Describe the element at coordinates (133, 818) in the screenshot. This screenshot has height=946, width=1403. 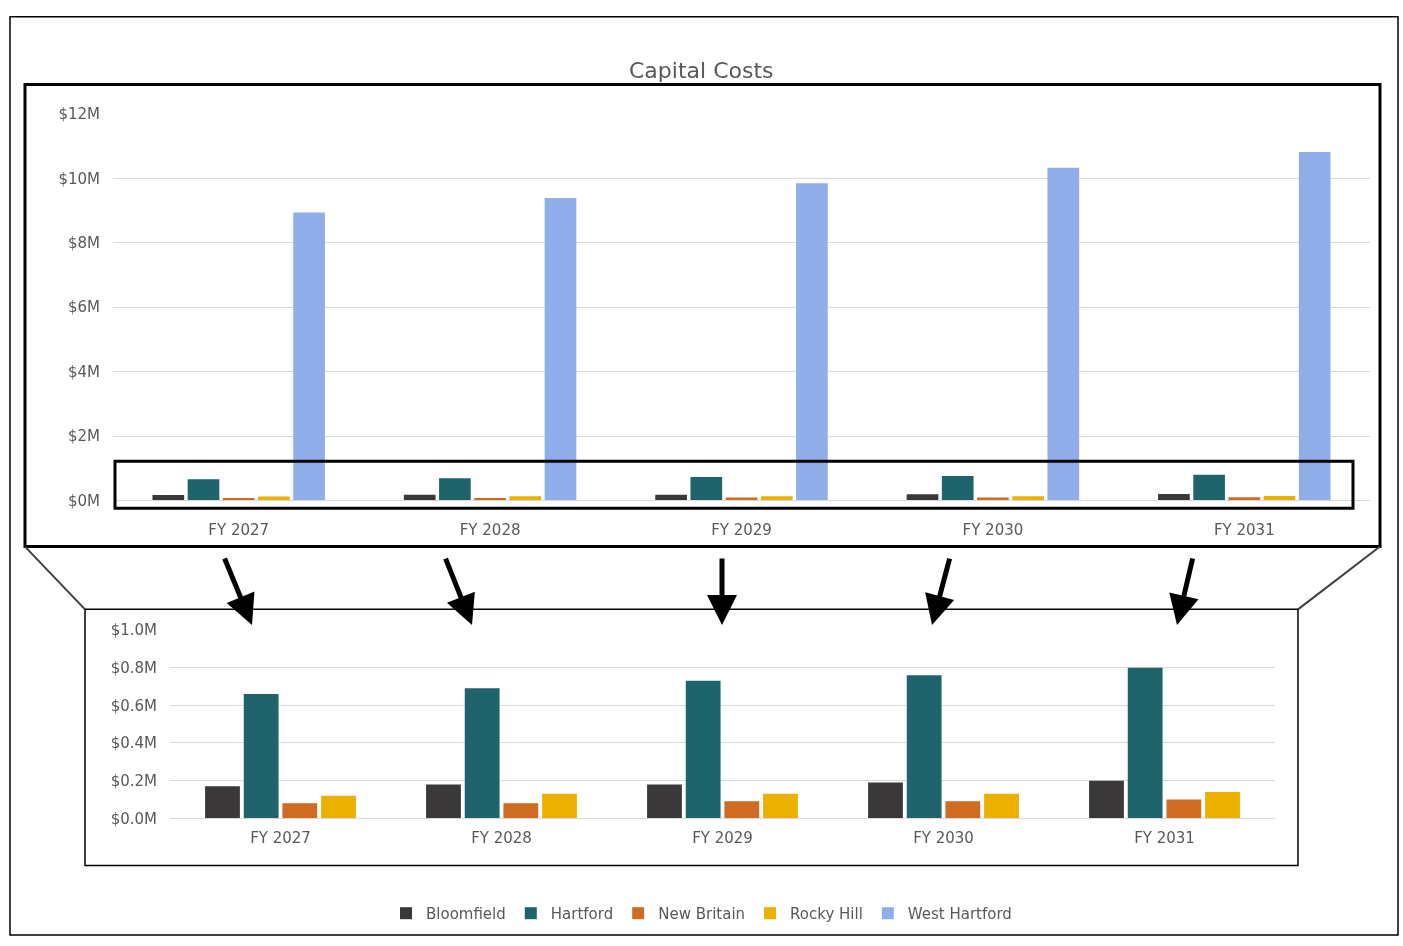
I see `y-tick-label: $0.0M` at that location.